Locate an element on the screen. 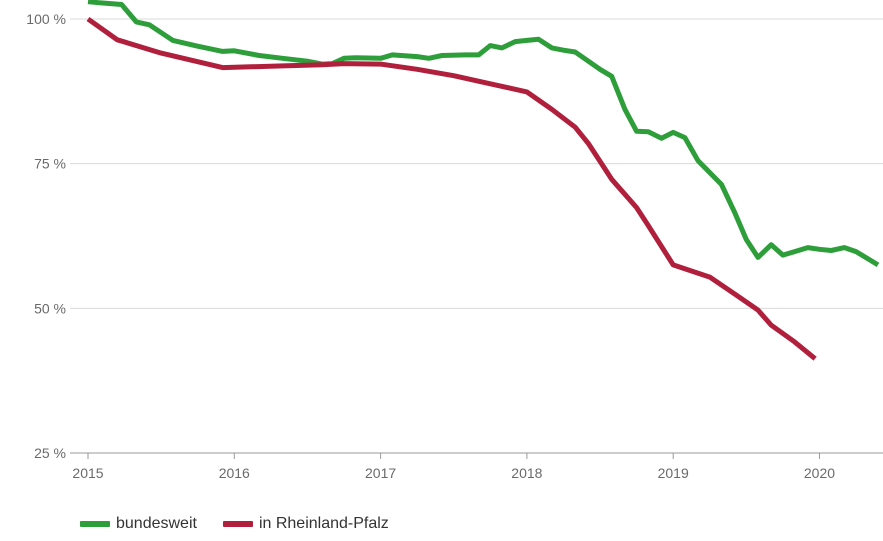 The height and width of the screenshot is (541, 883). x-tick-label-2017: 2017 is located at coordinates (380, 473).